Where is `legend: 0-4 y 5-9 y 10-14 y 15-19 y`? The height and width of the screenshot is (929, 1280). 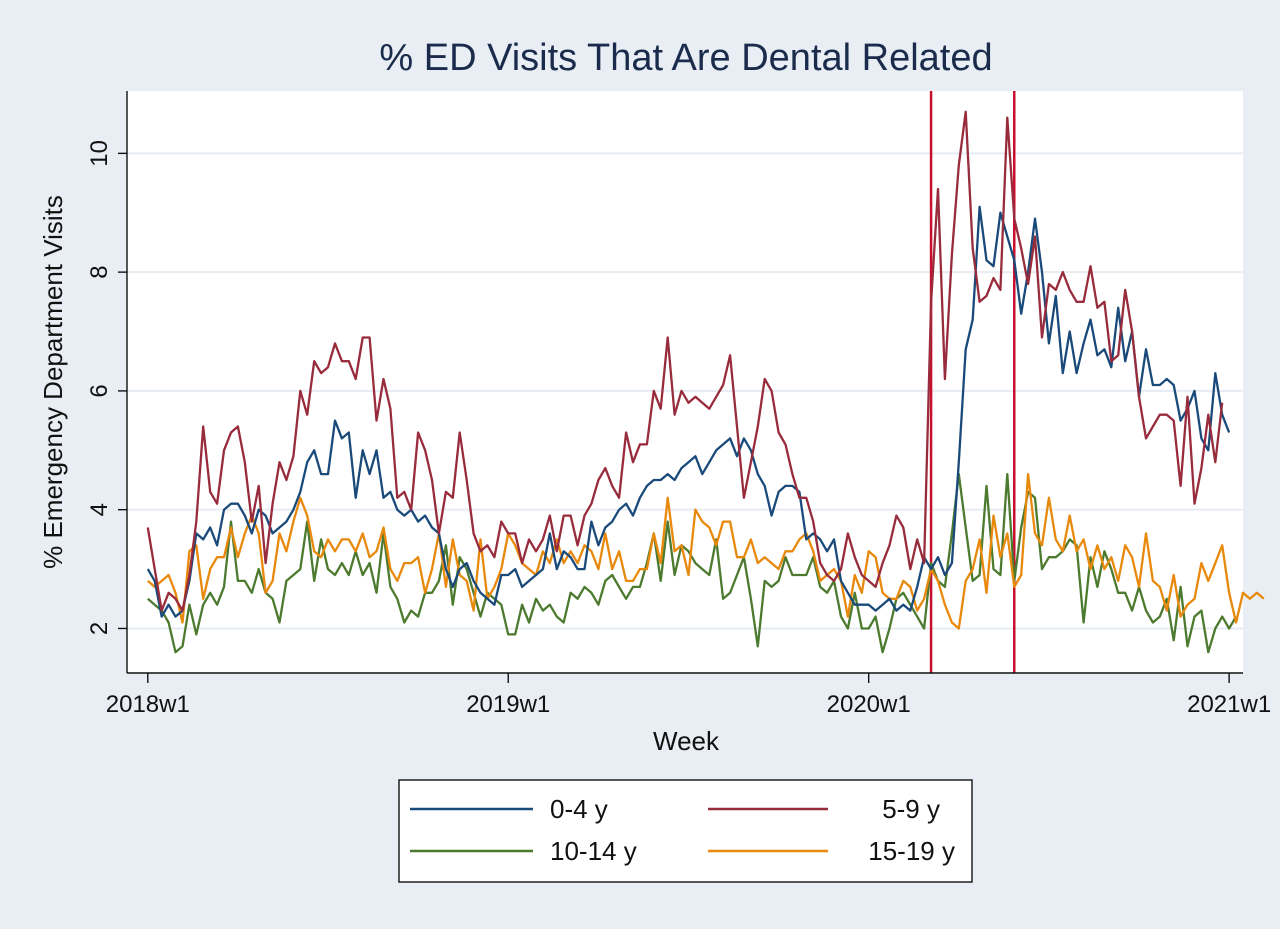 legend: 0-4 y 5-9 y 10-14 y 15-19 y is located at coordinates (685, 831).